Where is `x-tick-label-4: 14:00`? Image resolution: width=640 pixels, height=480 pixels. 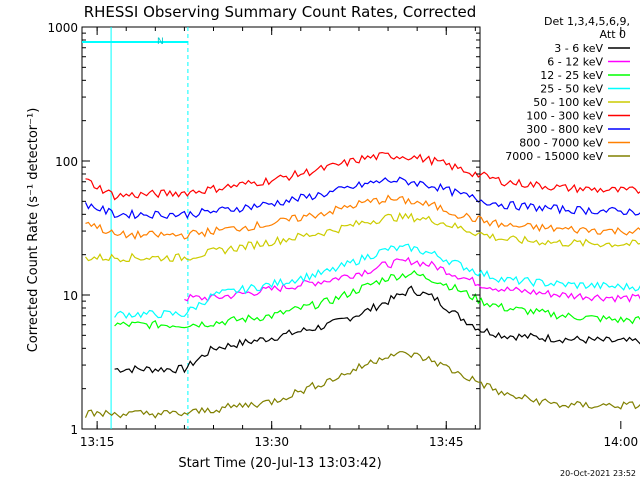
x-tick-label-4: 14:00 is located at coordinates (621, 442).